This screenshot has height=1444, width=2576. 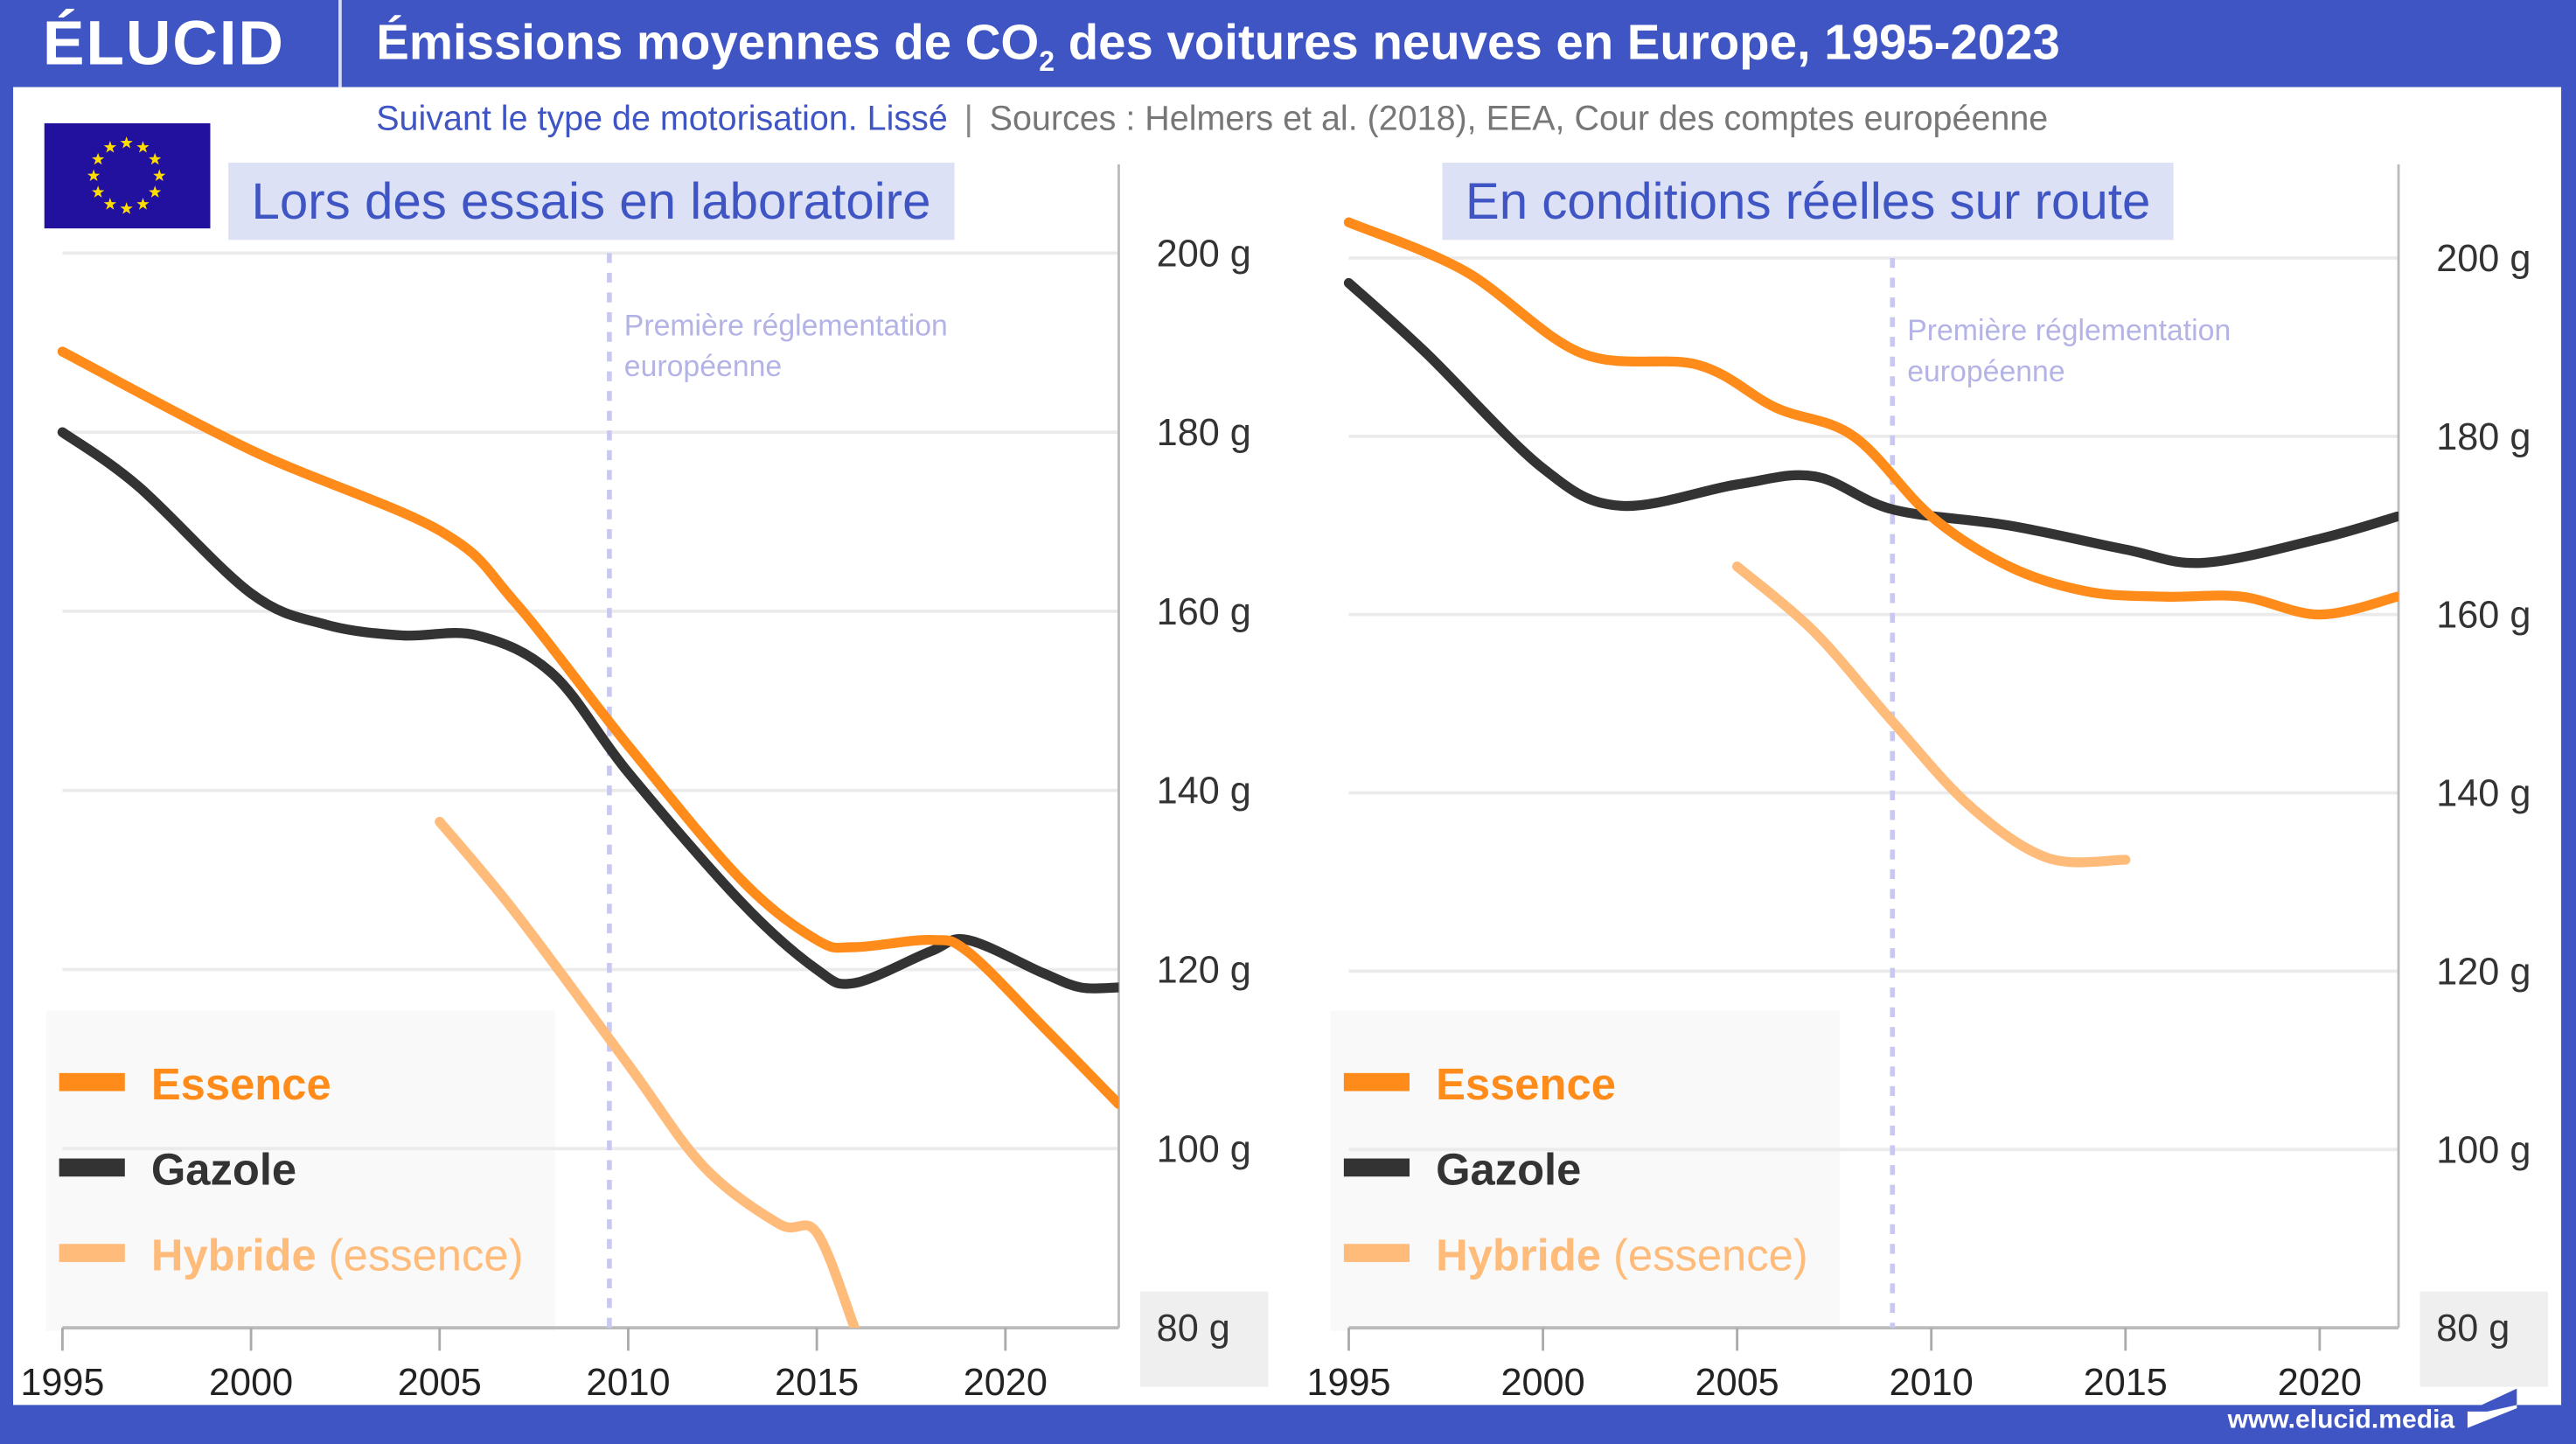 What do you see at coordinates (1808, 202) in the screenshot?
I see `panel-title-road: En conditions réelles sur route` at bounding box center [1808, 202].